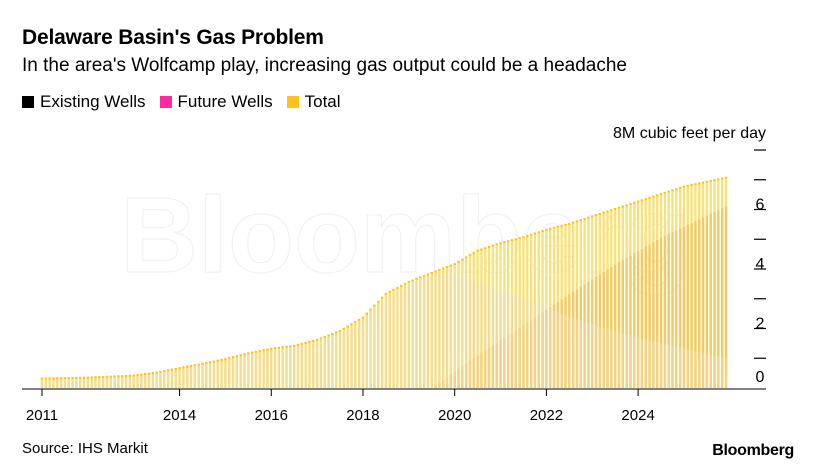 The width and height of the screenshot is (814, 469). What do you see at coordinates (362, 415) in the screenshot?
I see `x-tick-label: 2018` at bounding box center [362, 415].